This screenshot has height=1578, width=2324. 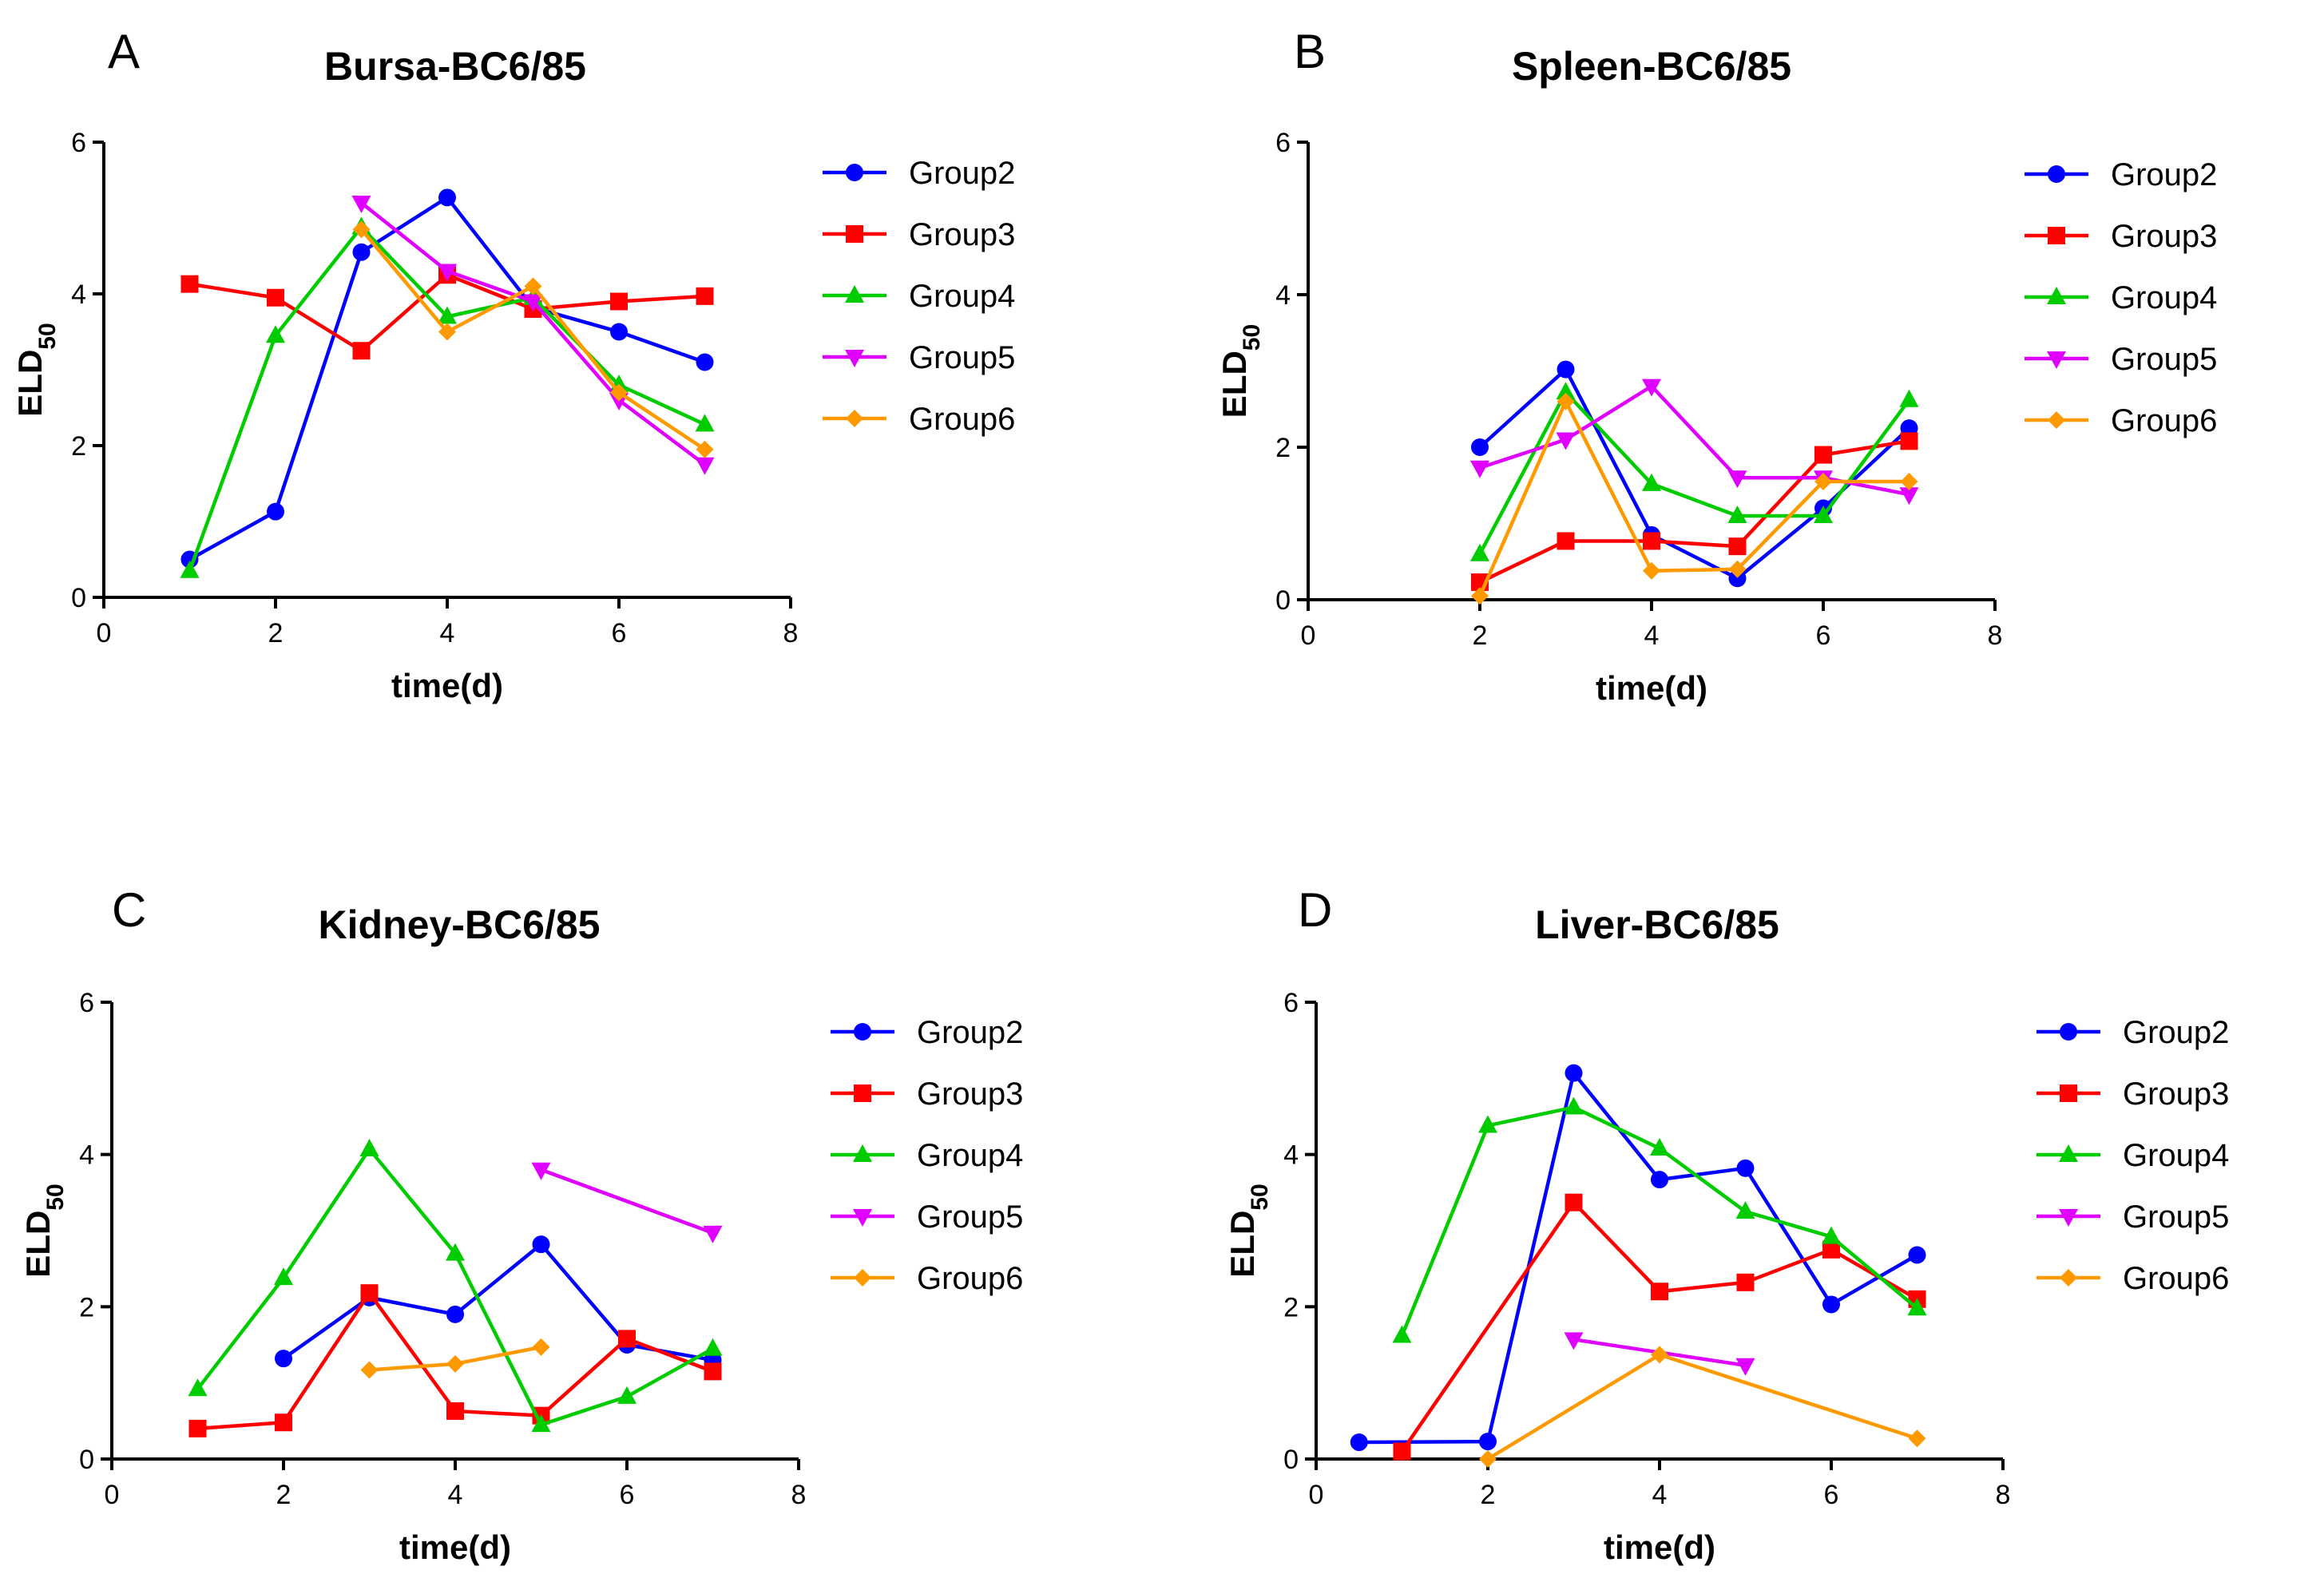 What do you see at coordinates (2164, 174) in the screenshot?
I see `legend-label: Group2` at bounding box center [2164, 174].